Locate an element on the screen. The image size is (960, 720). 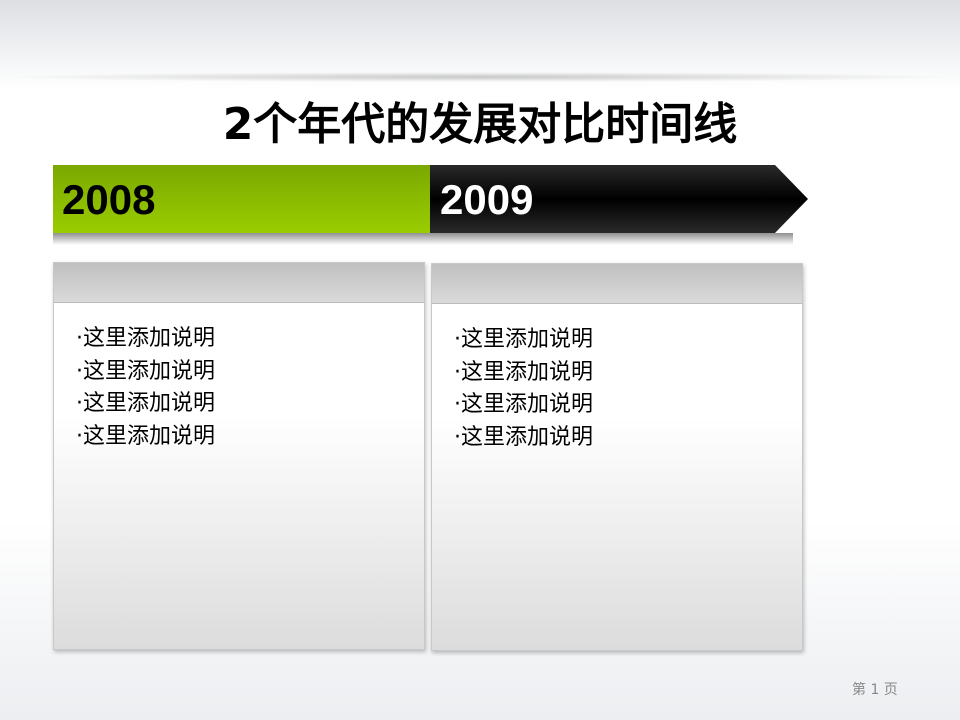
year-label-2009: 2009 is located at coordinates (487, 199).